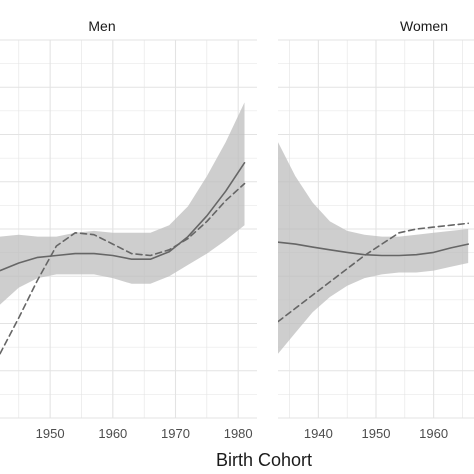 The width and height of the screenshot is (474, 474). What do you see at coordinates (374, 272) in the screenshot?
I see `series-line-dashed-women` at bounding box center [374, 272].